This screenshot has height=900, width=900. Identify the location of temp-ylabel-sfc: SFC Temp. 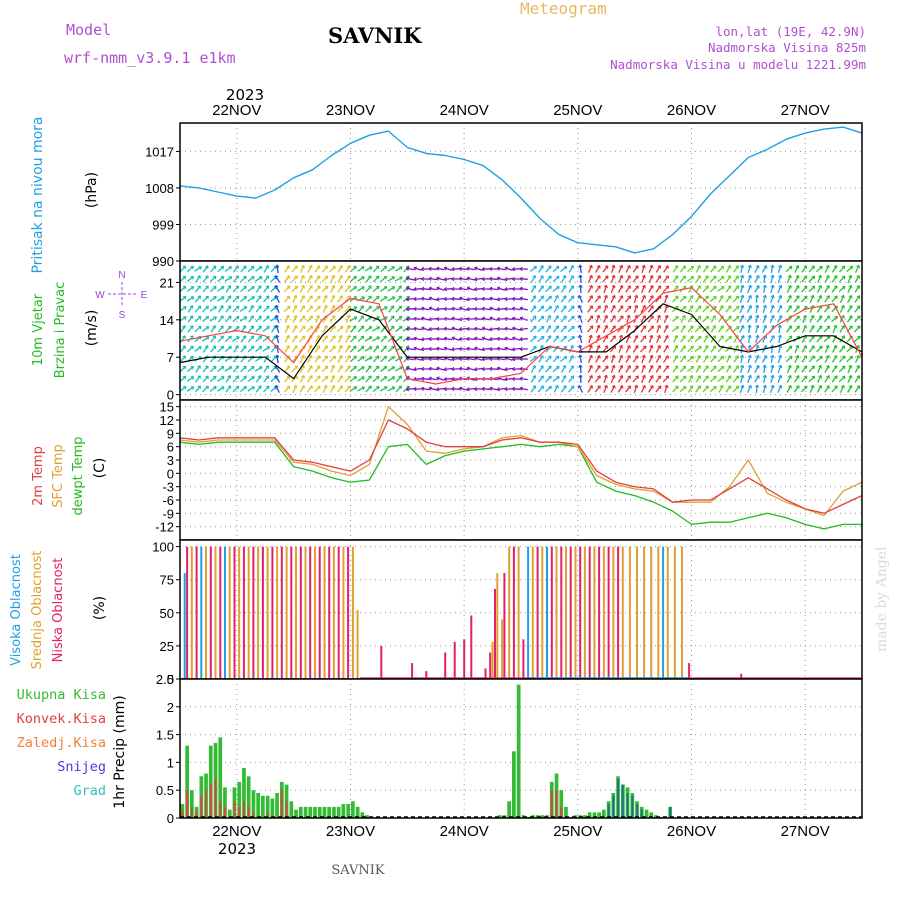
(58, 476).